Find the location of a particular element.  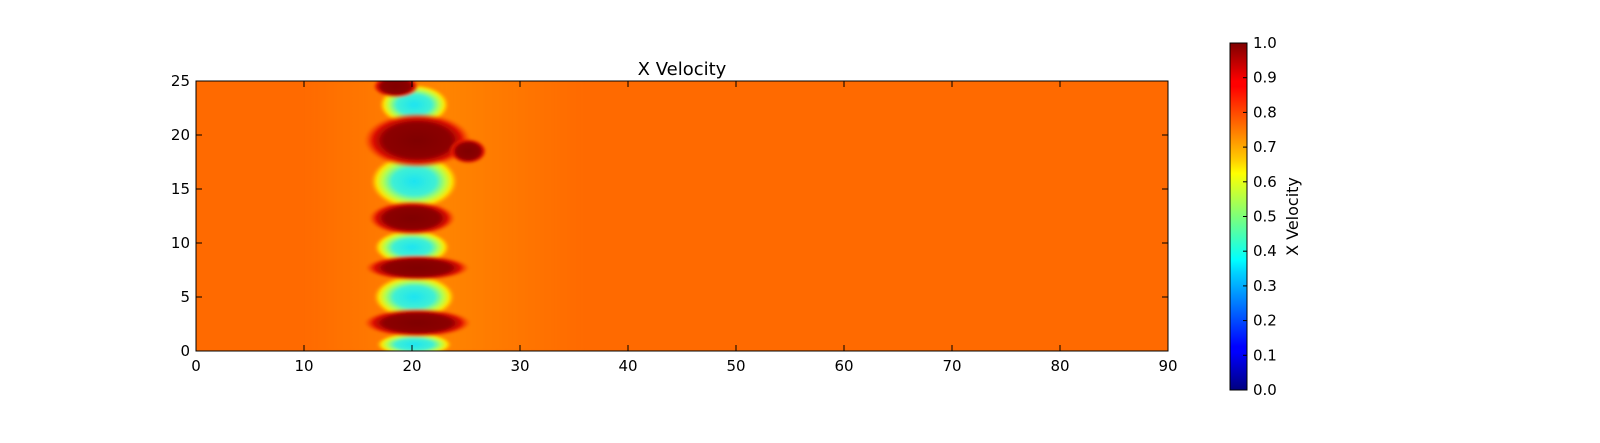

x-tick-label: 70 is located at coordinates (951, 366).